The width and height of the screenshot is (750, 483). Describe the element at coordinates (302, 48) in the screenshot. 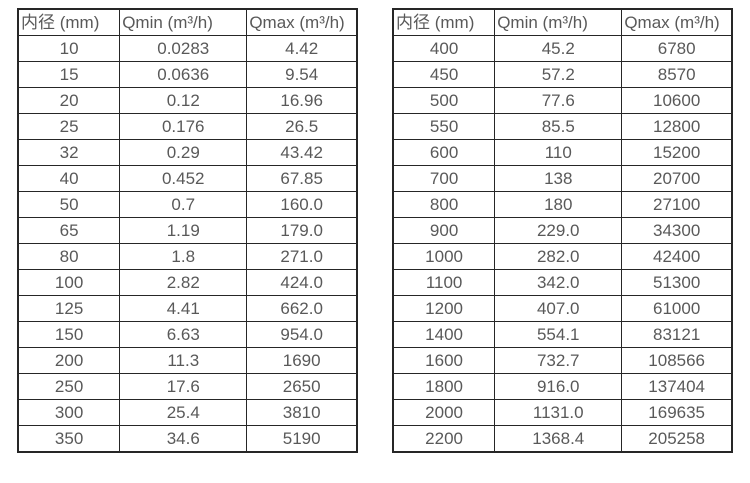

I see `table-cell: 4.42` at that location.